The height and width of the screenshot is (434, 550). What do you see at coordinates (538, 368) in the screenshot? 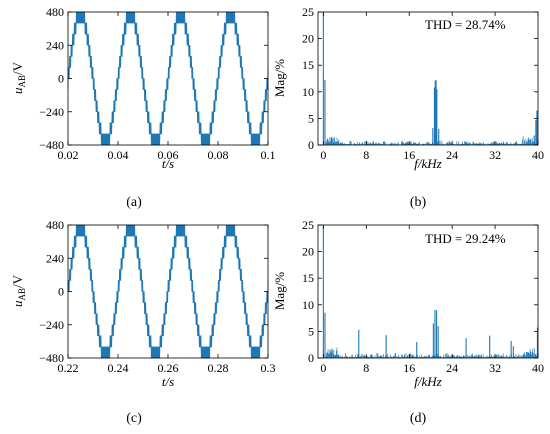
I see `panel-d-xtick-label: 40` at bounding box center [538, 368].